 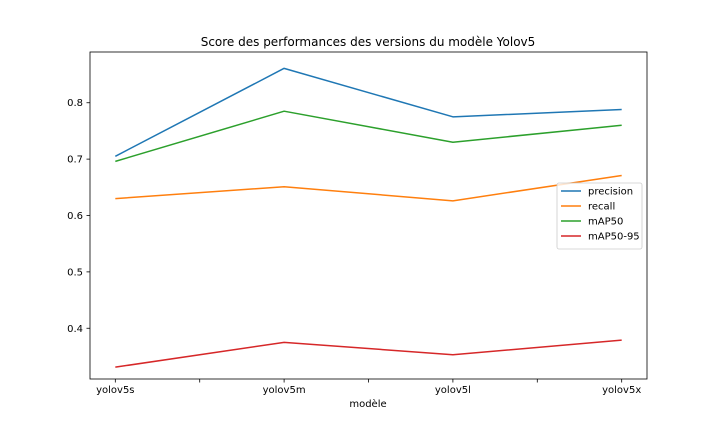 I want to click on y-tick-label: 0.4, so click(x=75, y=329).